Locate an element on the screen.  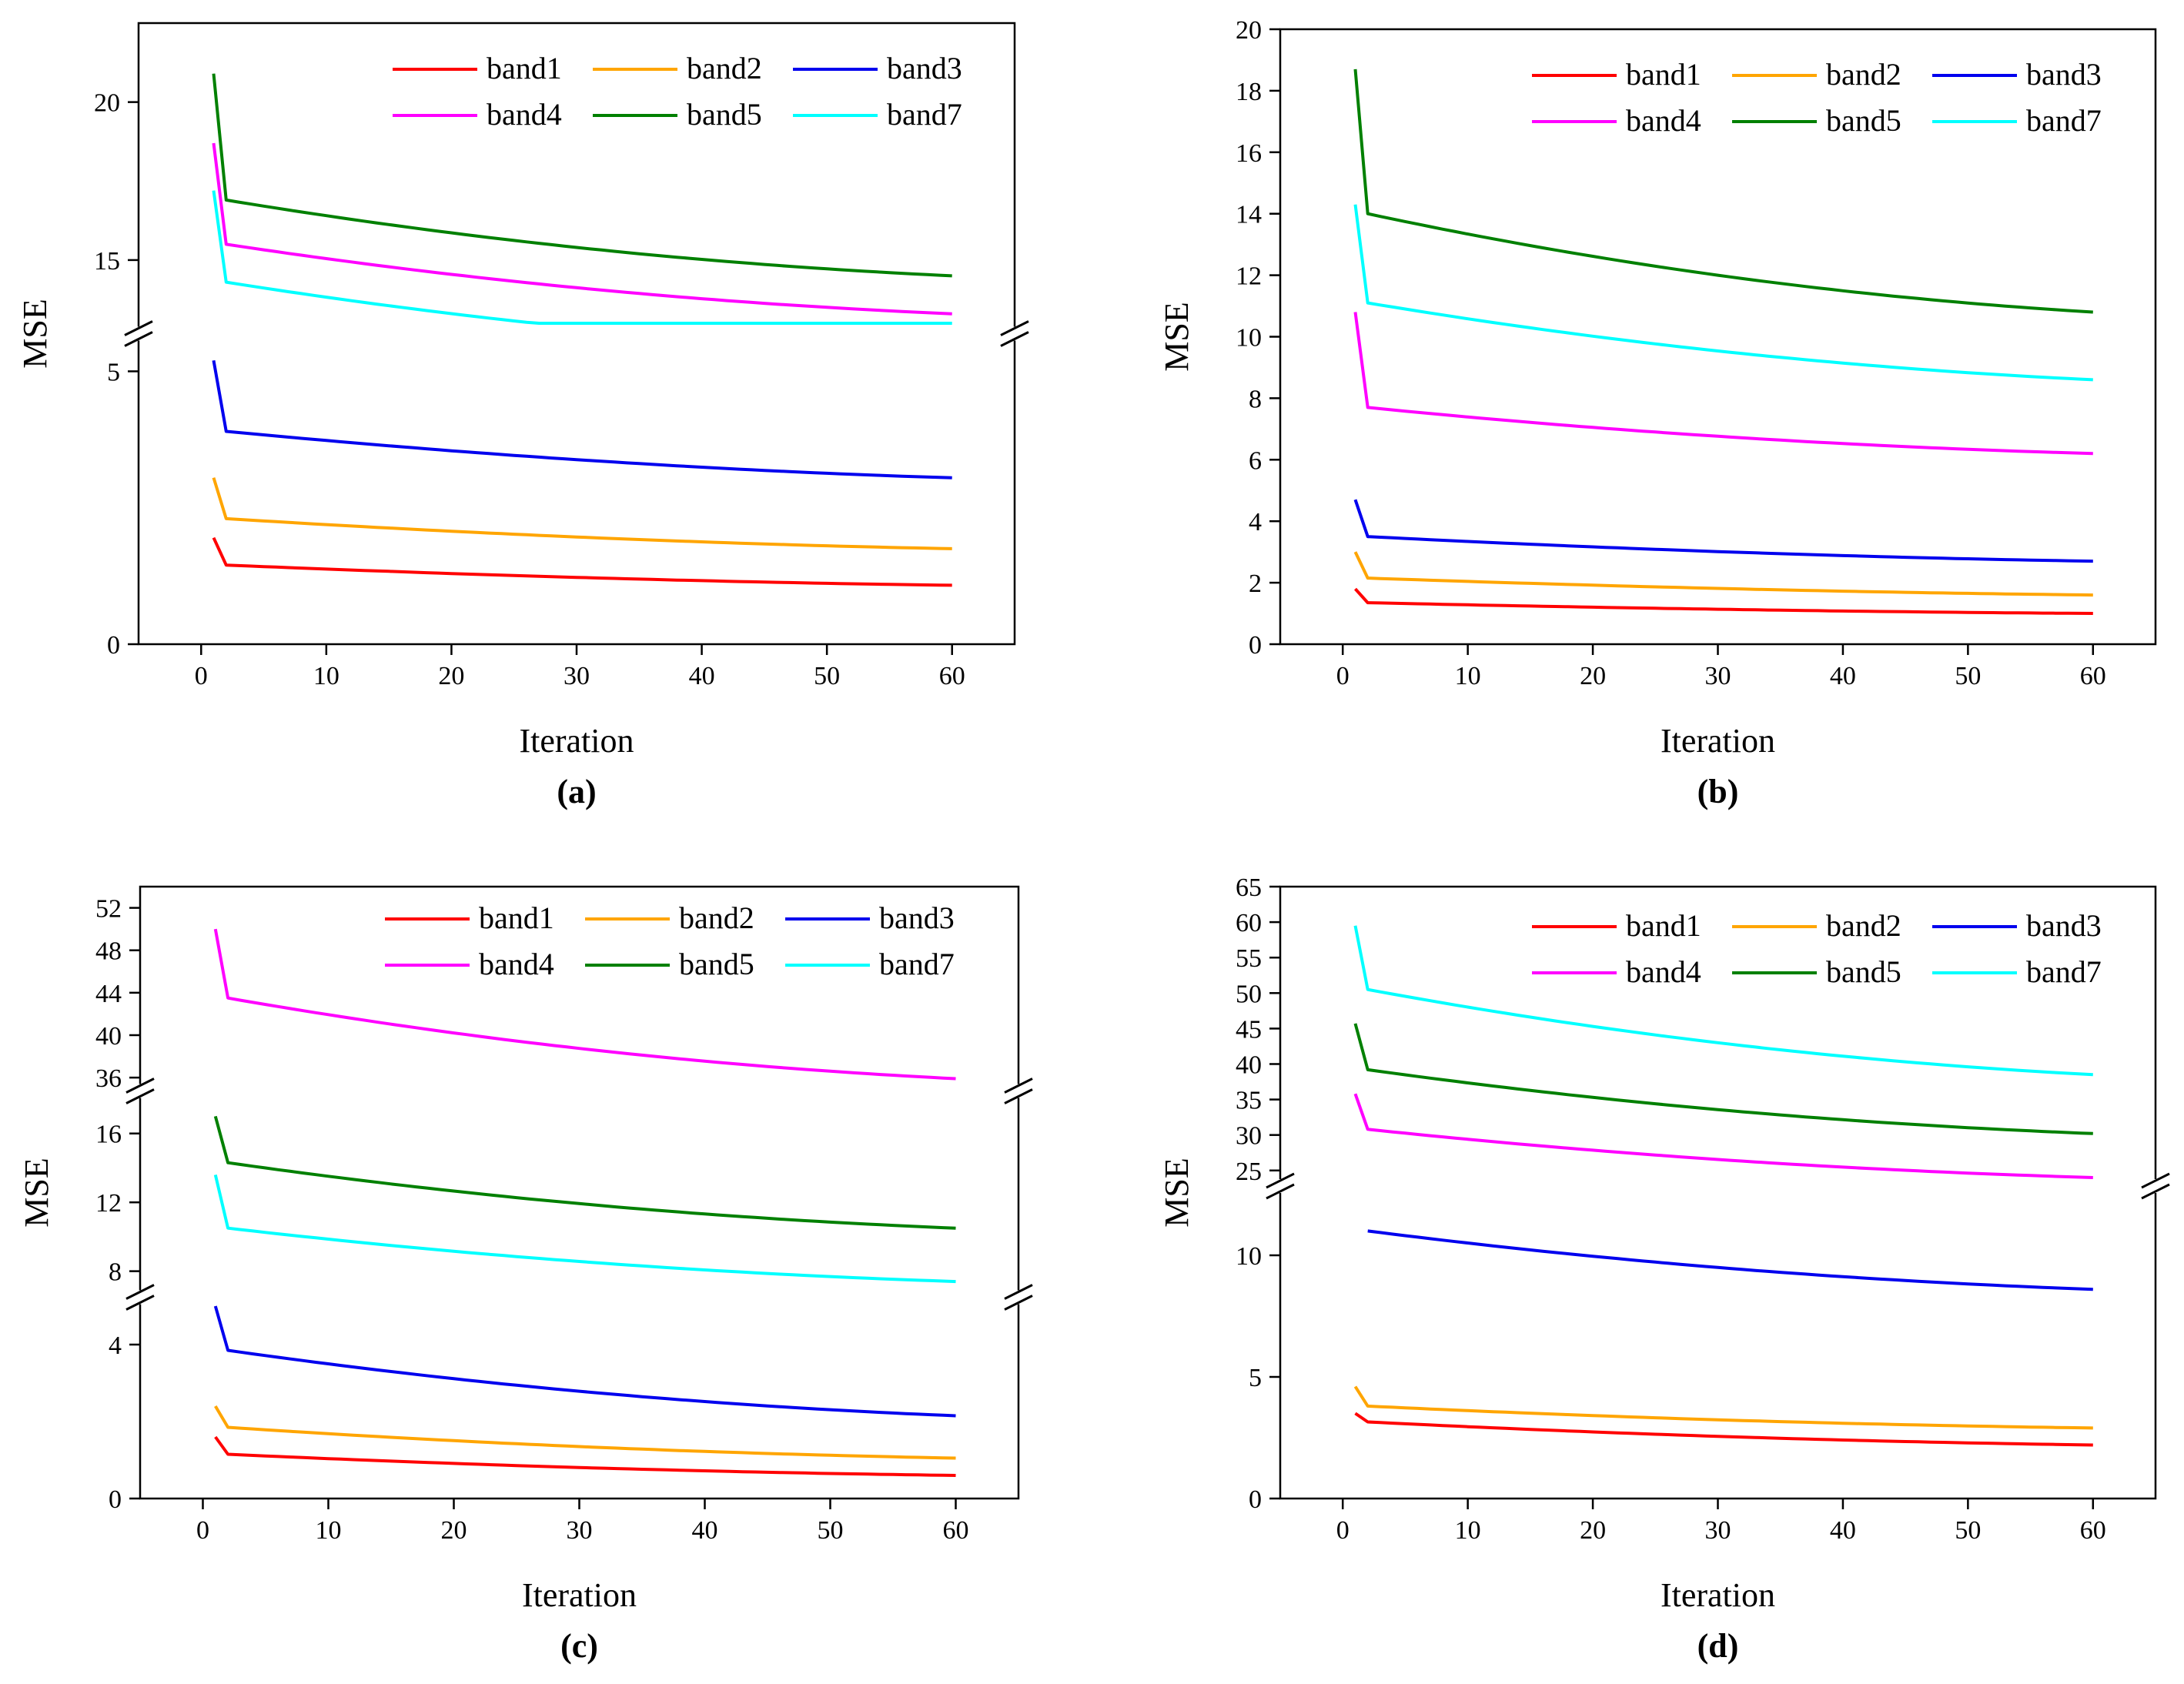
y-tick-label: 48 is located at coordinates (109, 951).